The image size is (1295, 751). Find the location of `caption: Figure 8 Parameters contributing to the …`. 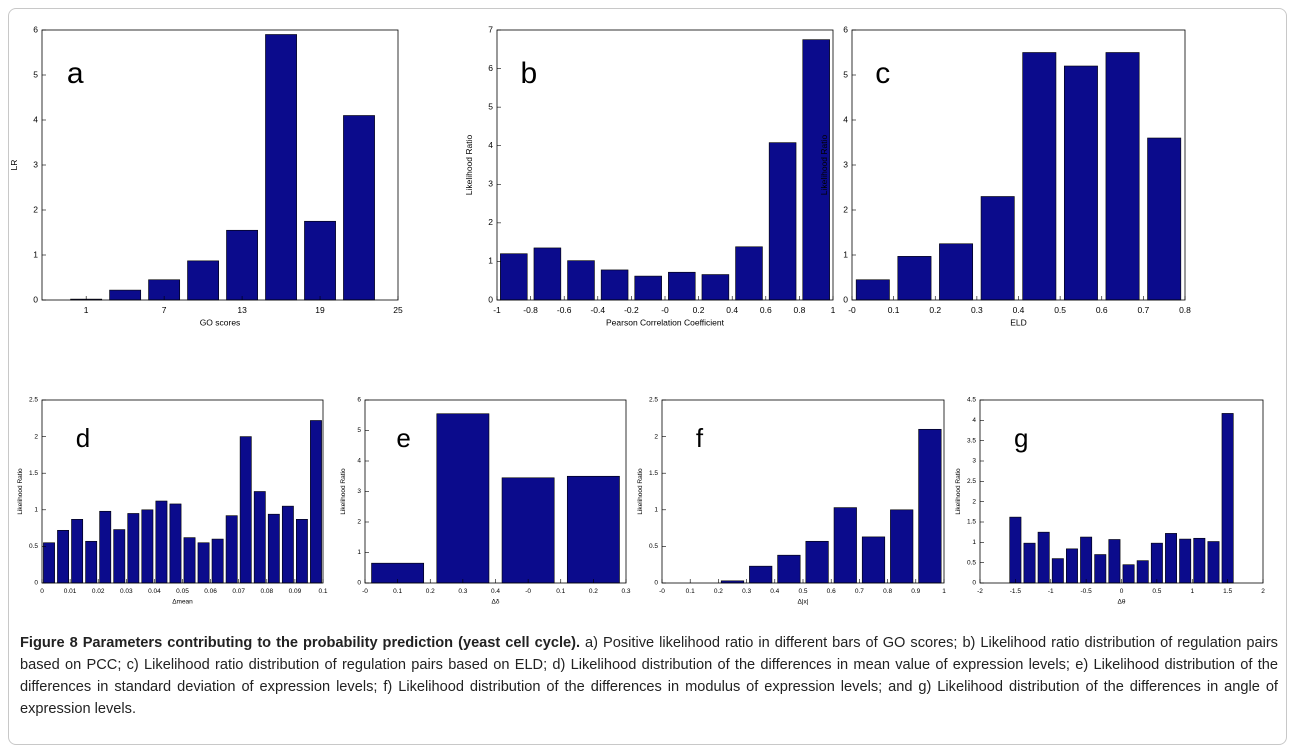

caption: Figure 8 Parameters contributing to the … is located at coordinates (649, 676).